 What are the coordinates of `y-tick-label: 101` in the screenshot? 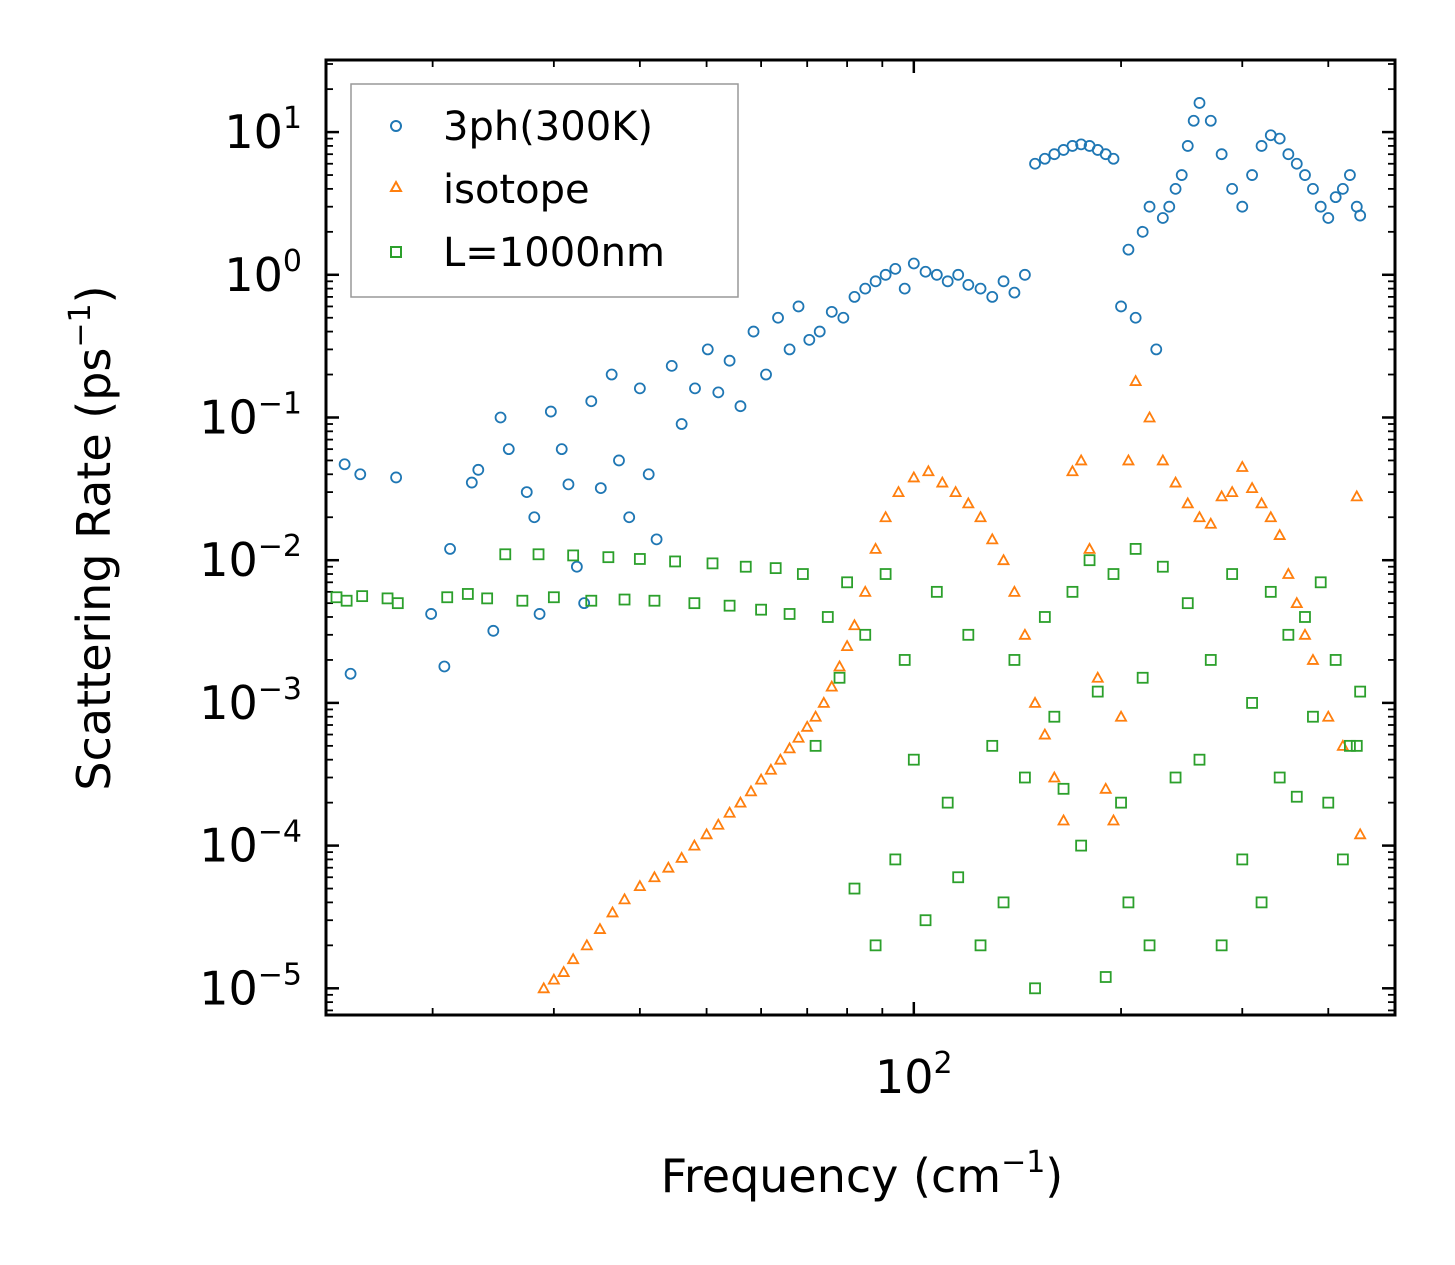 It's located at (263, 130).